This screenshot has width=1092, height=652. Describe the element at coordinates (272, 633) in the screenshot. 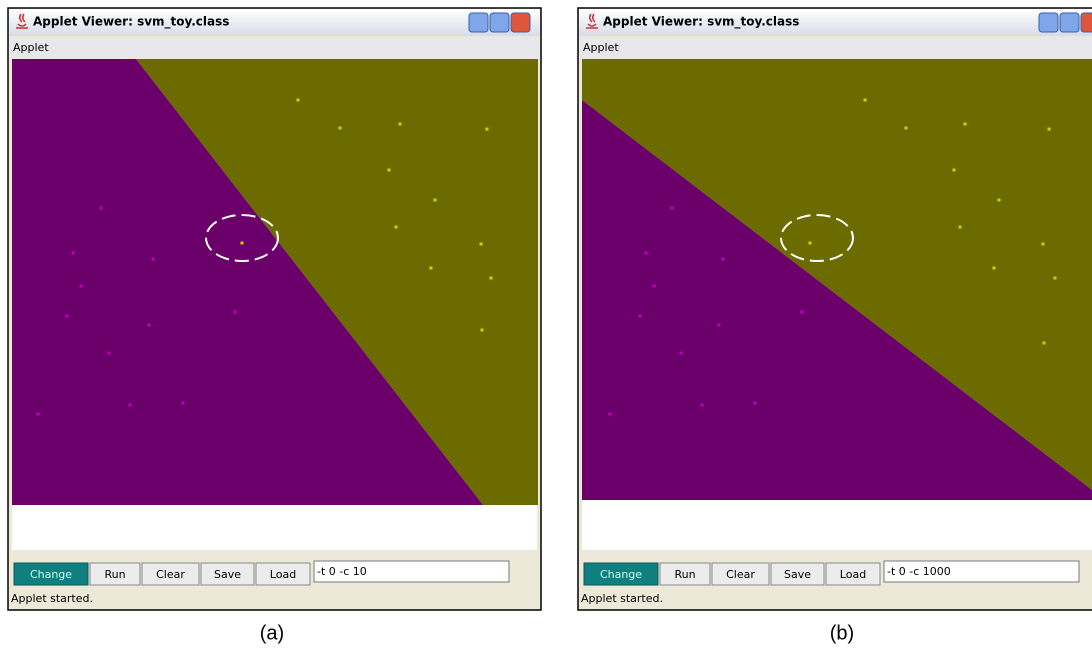

I see `caption: (a)` at that location.